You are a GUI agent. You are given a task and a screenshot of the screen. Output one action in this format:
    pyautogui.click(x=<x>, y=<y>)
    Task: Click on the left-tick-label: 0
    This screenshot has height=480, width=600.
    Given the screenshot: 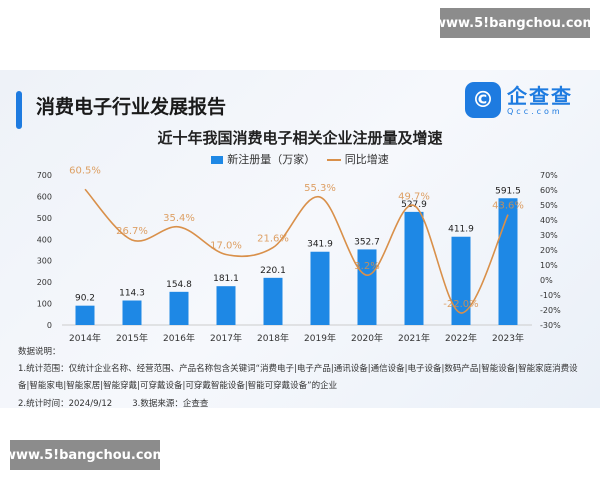 What is the action you would take?
    pyautogui.click(x=49, y=325)
    